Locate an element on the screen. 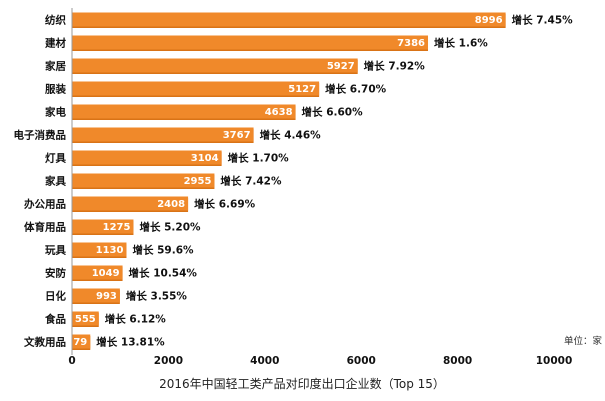 The height and width of the screenshot is (401, 605). bar-value-label: 4638 is located at coordinates (279, 112).